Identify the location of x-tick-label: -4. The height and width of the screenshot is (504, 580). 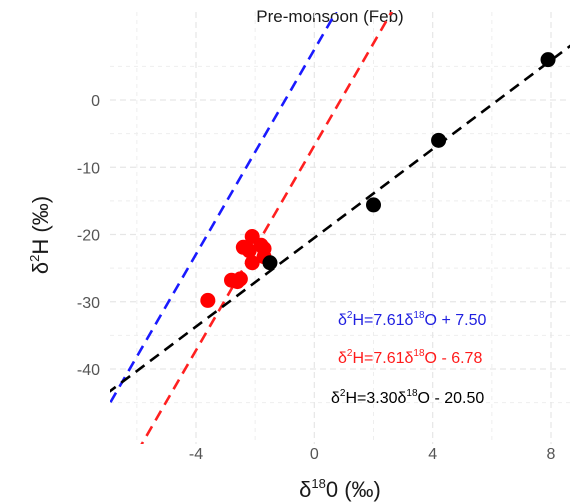
(196, 454).